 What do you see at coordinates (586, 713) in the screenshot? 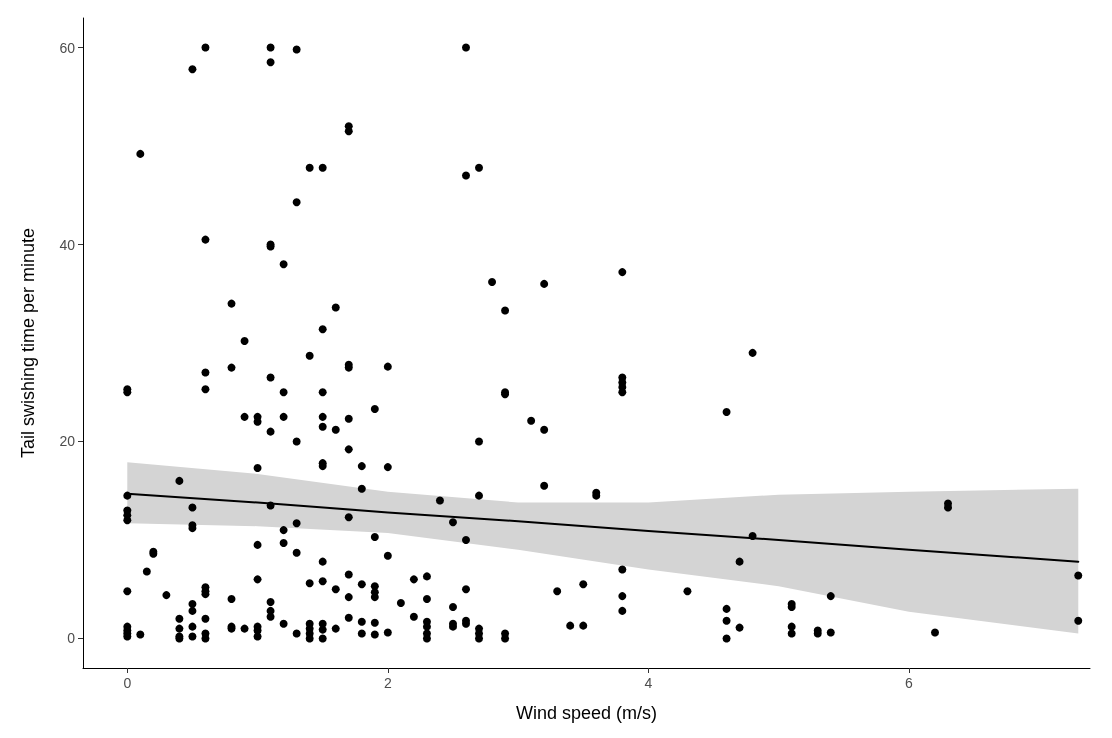
I see `x-axis-title: Wind speed (m/s)` at bounding box center [586, 713].